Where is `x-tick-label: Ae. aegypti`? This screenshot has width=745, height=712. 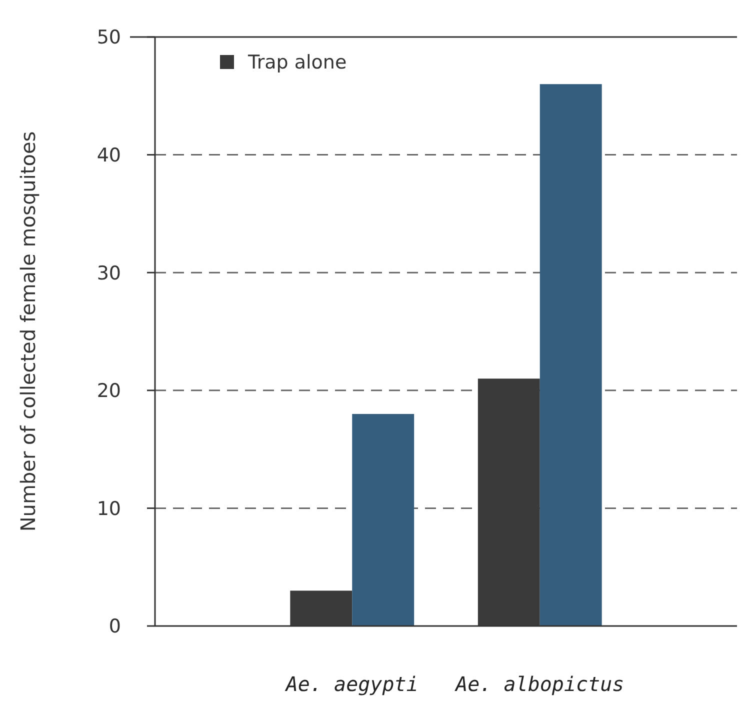
x-tick-label: Ae. aegypti is located at coordinates (351, 684).